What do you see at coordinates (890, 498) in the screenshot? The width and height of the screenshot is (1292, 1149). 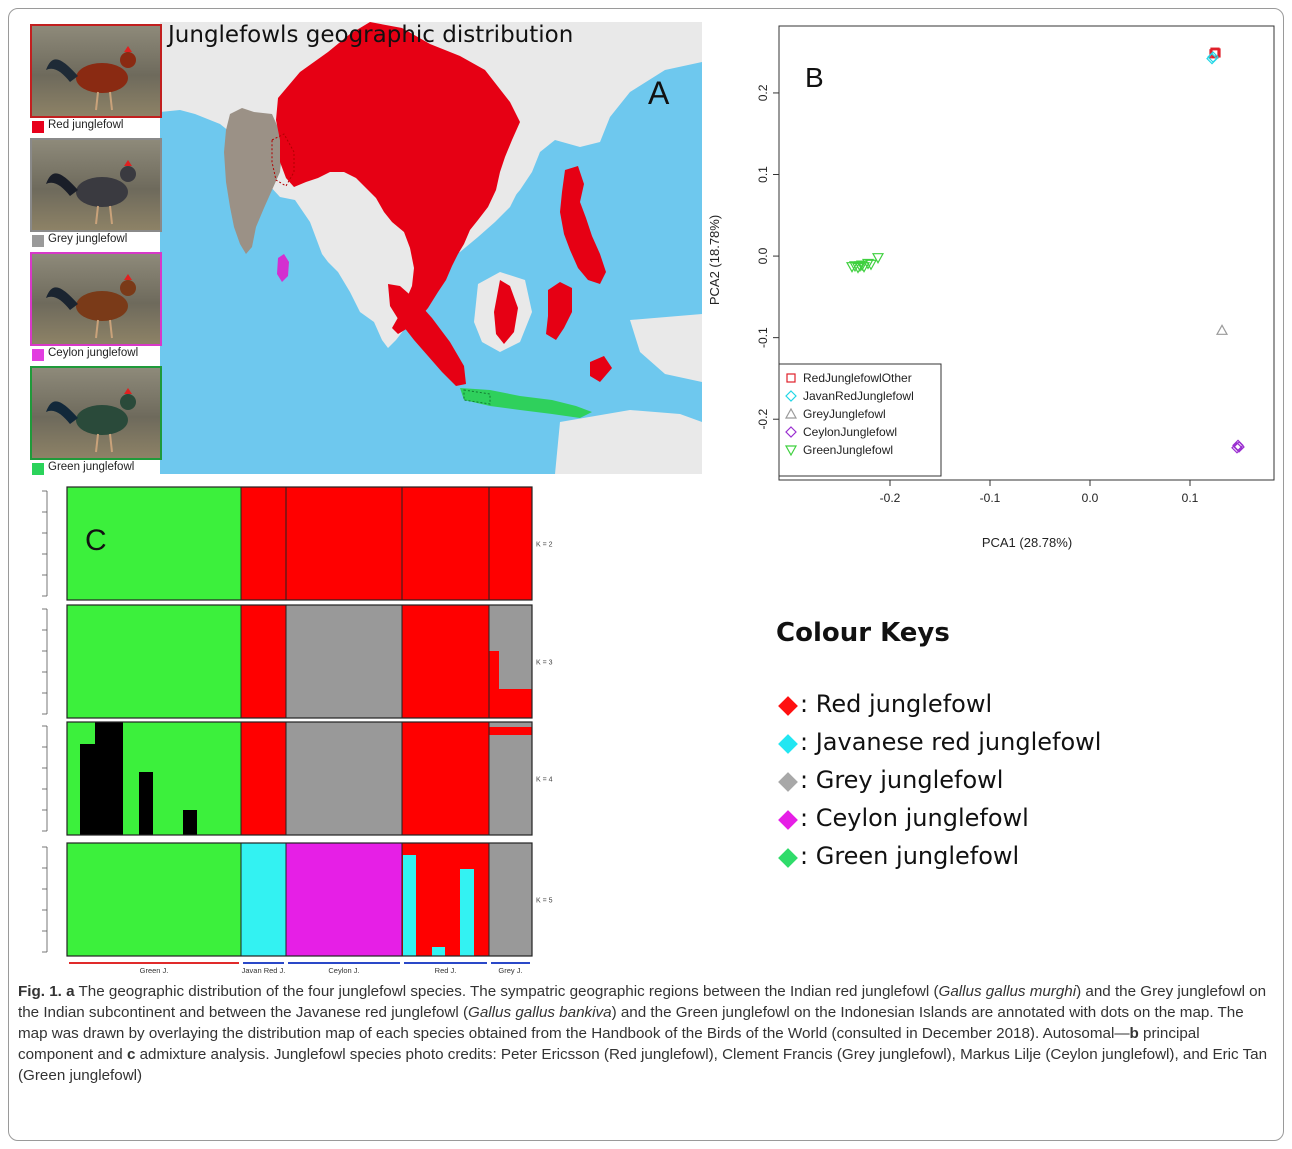 I see `pca-x-tick-label: -0.2` at bounding box center [890, 498].